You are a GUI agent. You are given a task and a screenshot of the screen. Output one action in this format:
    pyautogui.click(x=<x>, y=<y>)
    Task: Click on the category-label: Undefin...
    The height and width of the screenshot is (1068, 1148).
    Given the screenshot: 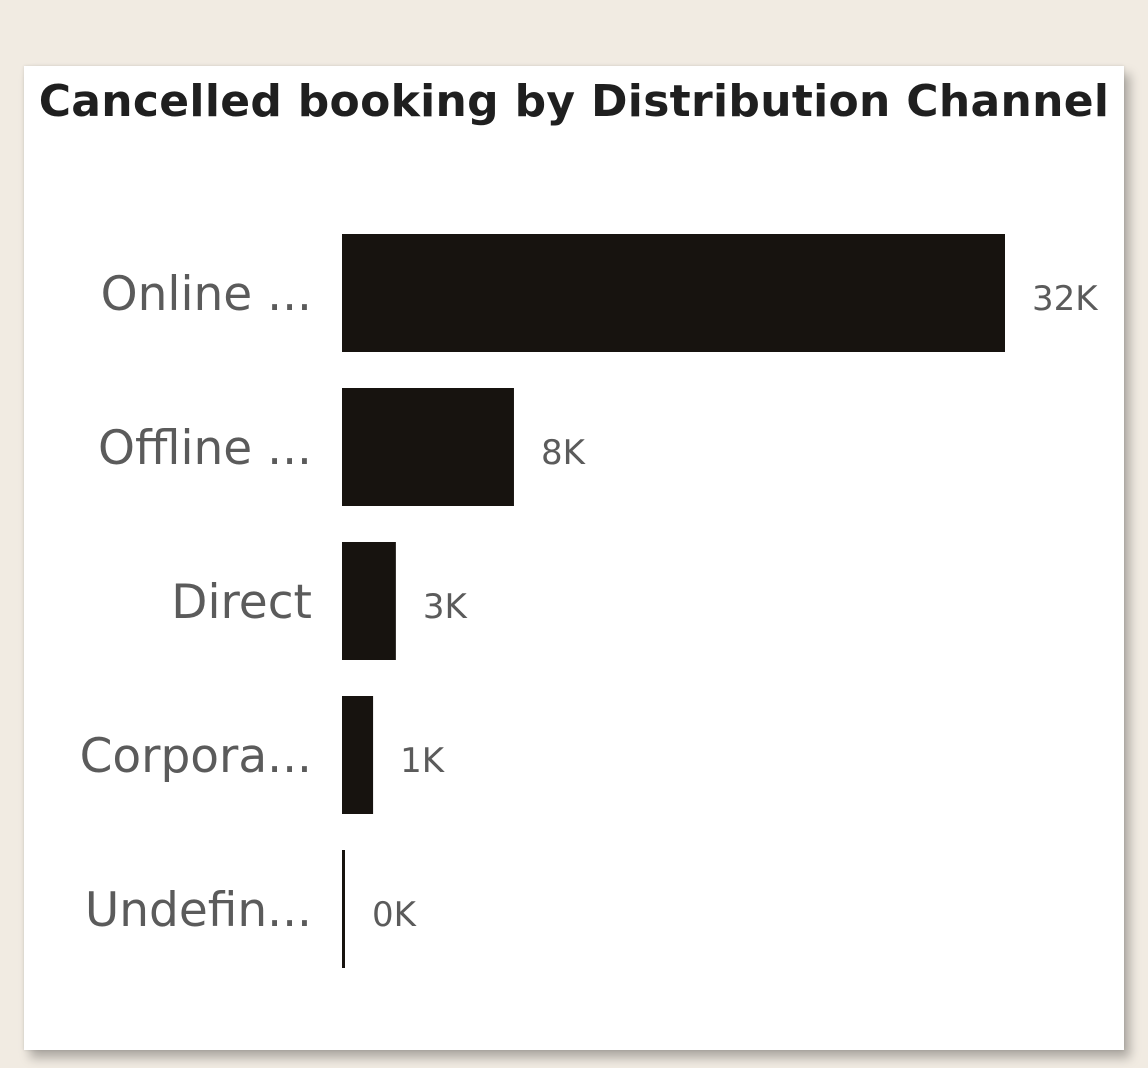 What is the action you would take?
    pyautogui.click(x=198, y=910)
    